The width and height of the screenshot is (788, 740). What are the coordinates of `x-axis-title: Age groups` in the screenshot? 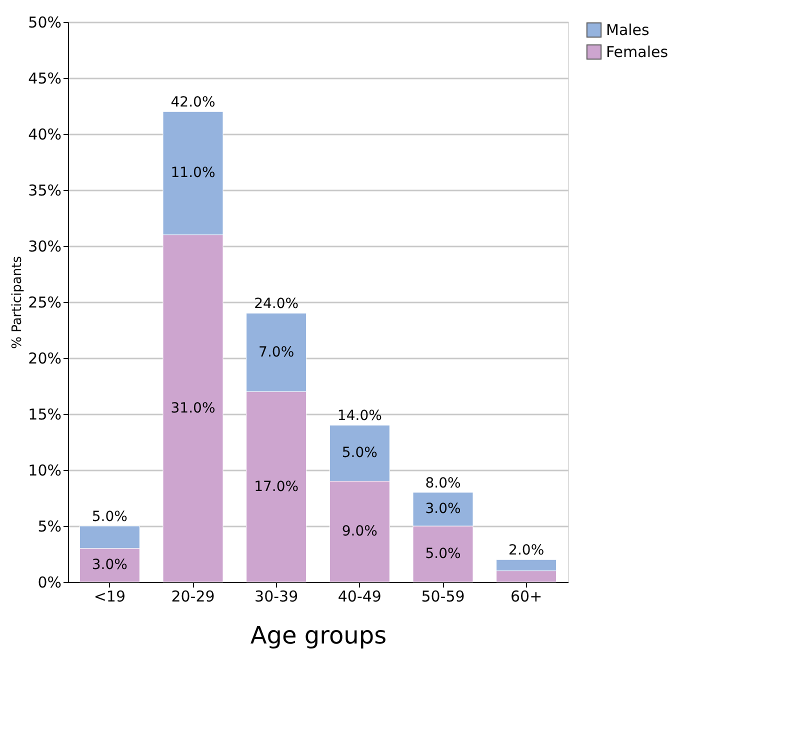 It's located at (318, 636).